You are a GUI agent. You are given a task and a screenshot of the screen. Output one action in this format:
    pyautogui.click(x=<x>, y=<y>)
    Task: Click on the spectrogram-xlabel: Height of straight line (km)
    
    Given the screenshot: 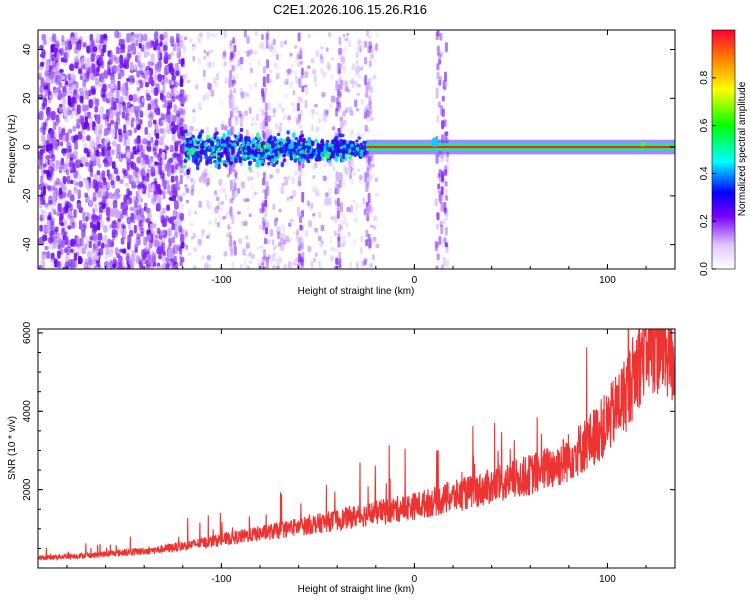 What is the action you would take?
    pyautogui.click(x=356, y=291)
    